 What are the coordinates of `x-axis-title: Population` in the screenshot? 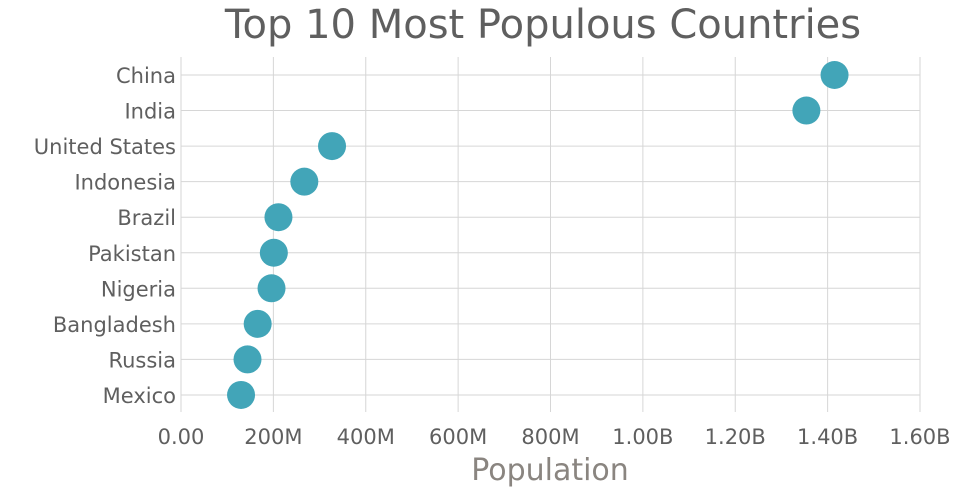 It's located at (550, 470).